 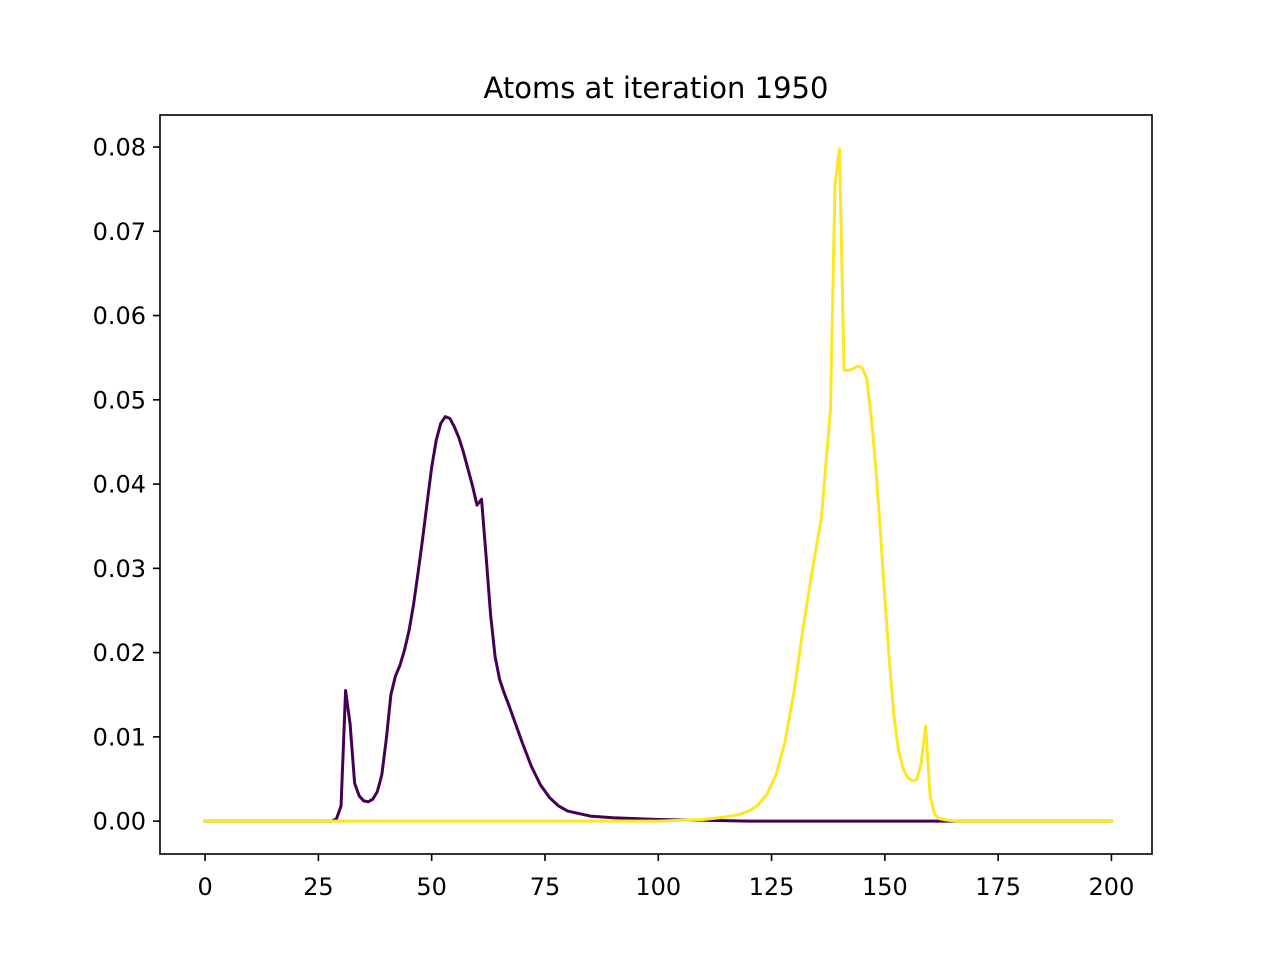 I want to click on x-tick-label: 200, so click(x=1112, y=887).